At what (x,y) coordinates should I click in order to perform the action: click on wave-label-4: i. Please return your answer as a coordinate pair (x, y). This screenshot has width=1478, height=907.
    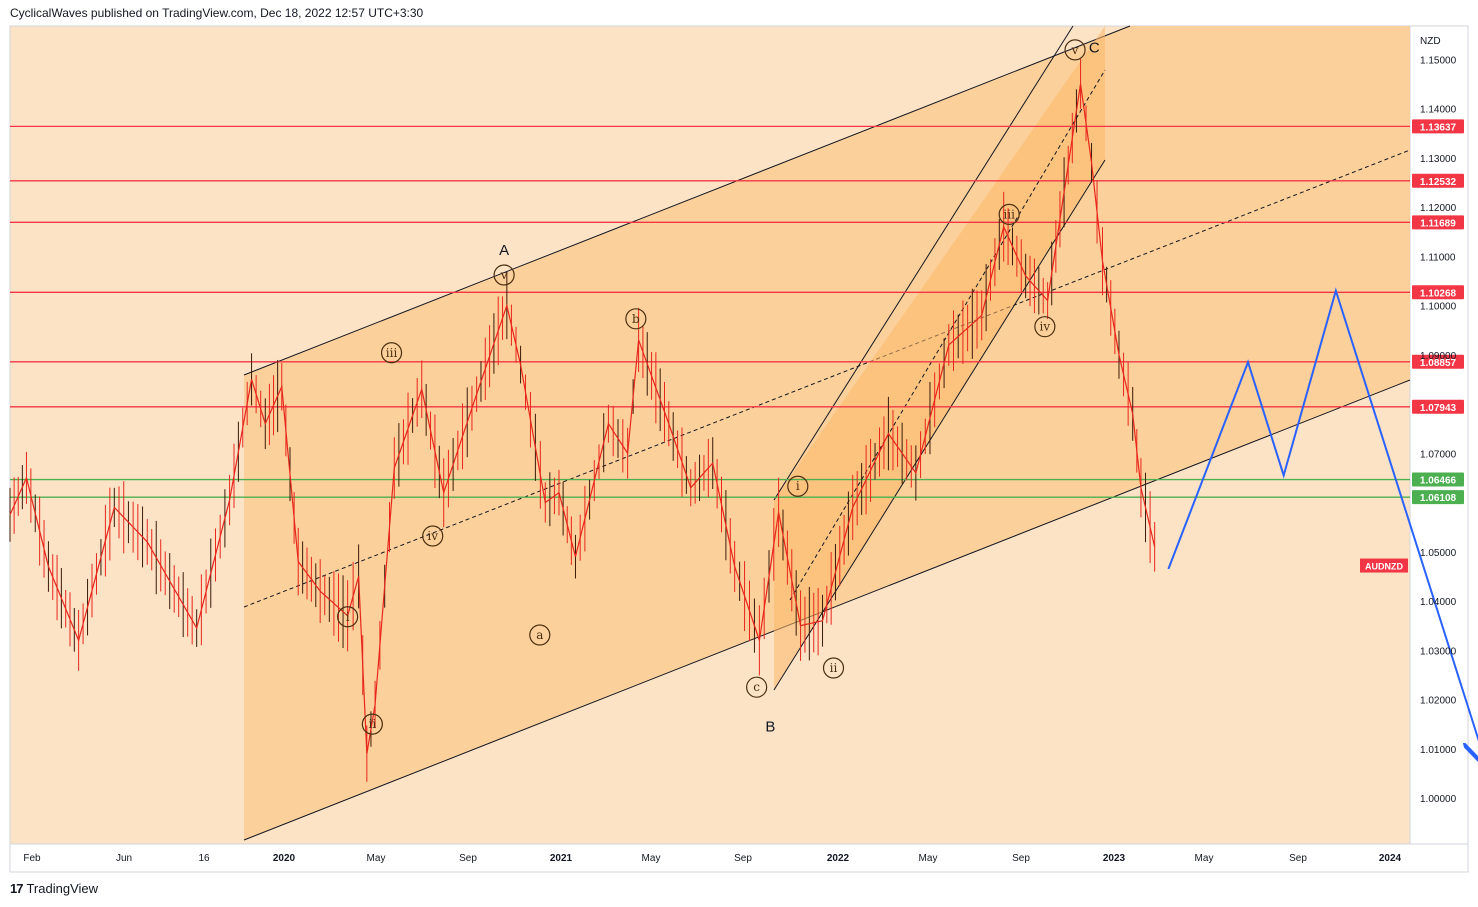
    Looking at the image, I should click on (348, 617).